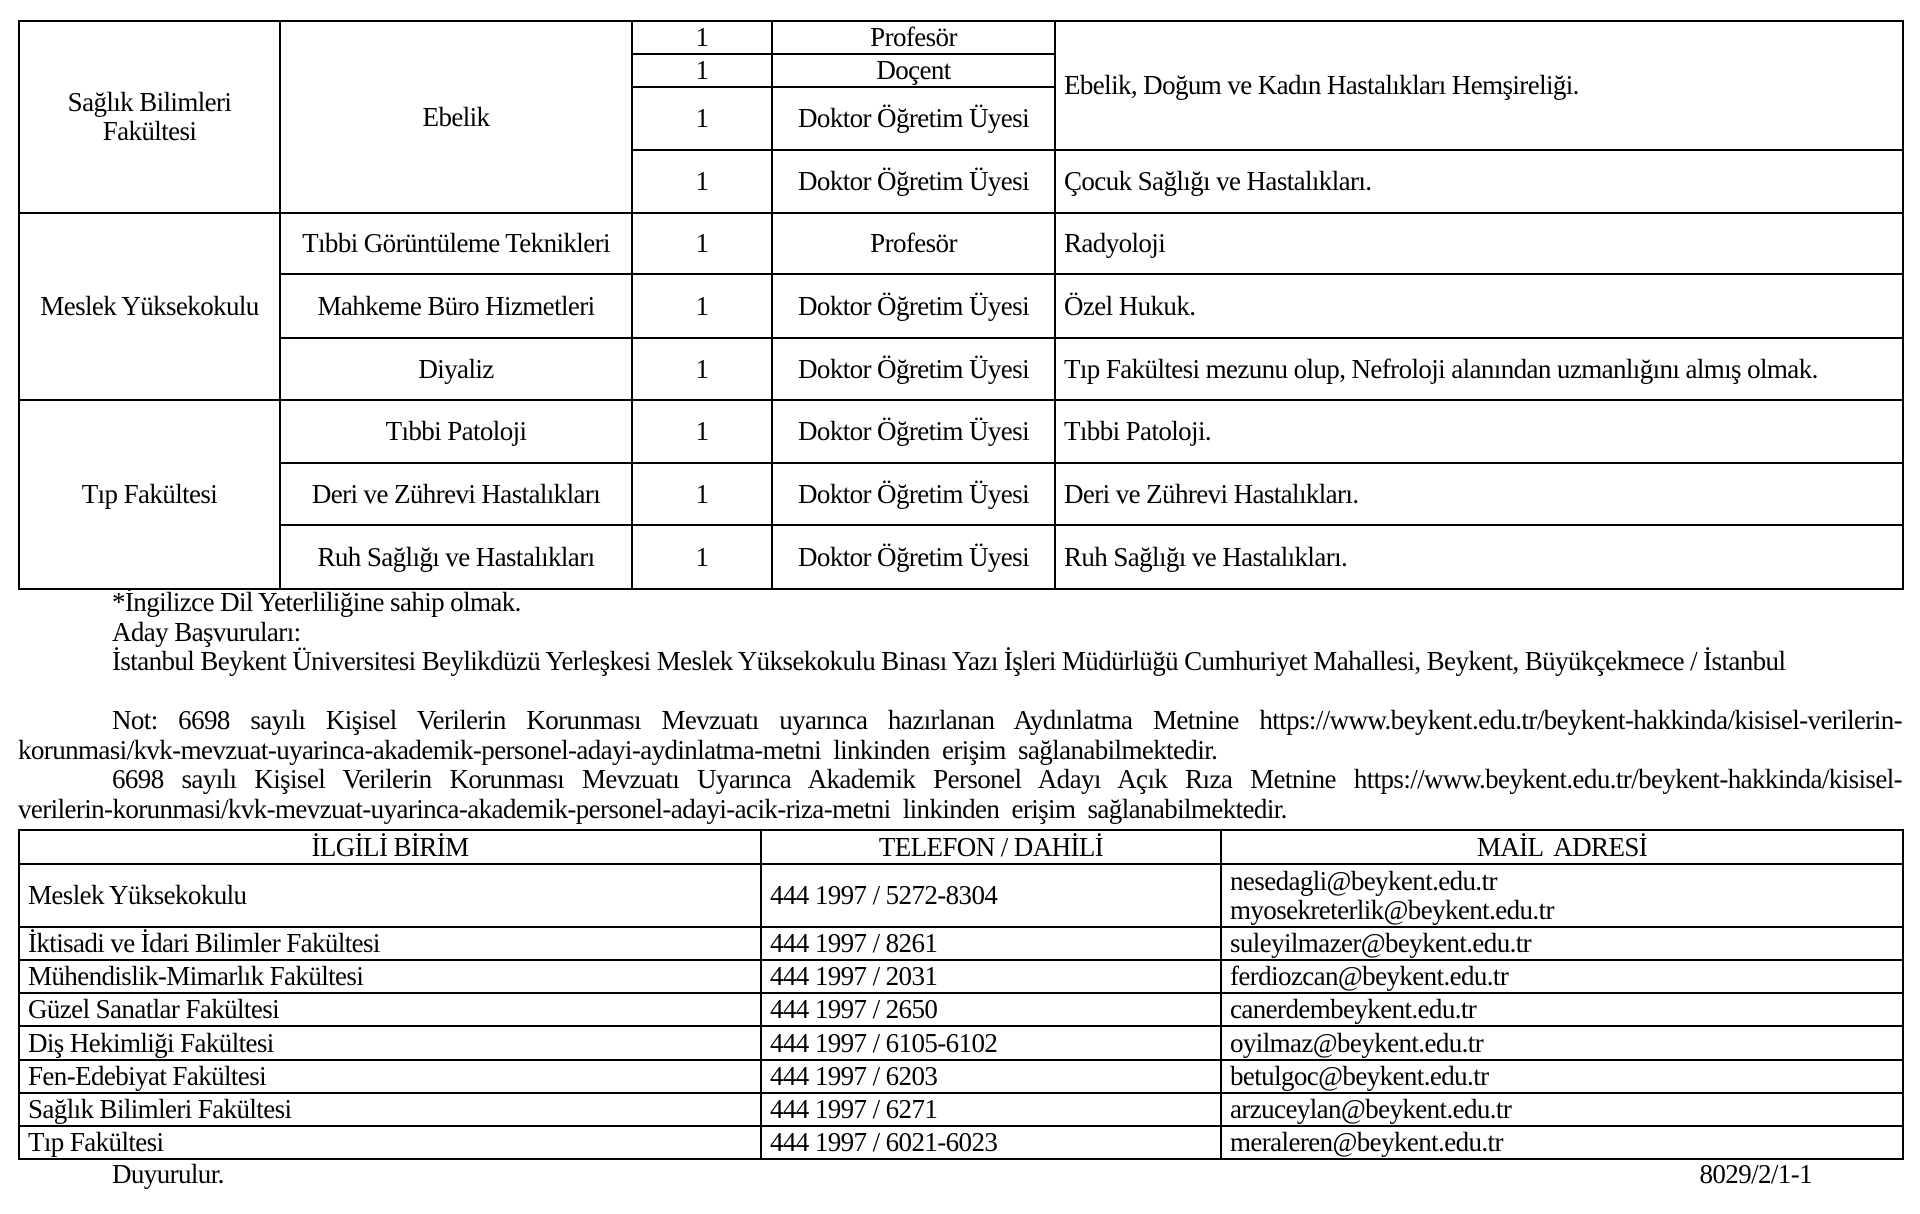 The height and width of the screenshot is (1214, 1920). Describe the element at coordinates (991, 1043) in the screenshot. I see `phone-cell: 444 1997 / 6105-6102` at that location.